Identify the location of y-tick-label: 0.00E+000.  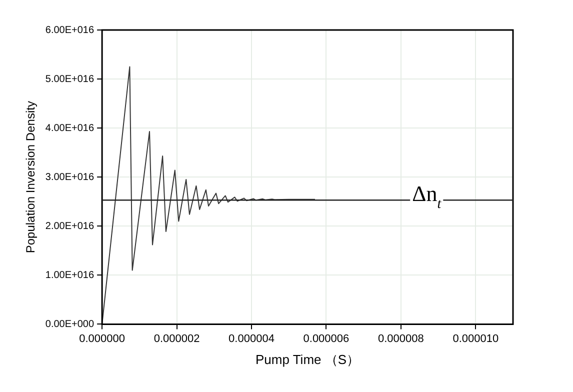
(69, 324).